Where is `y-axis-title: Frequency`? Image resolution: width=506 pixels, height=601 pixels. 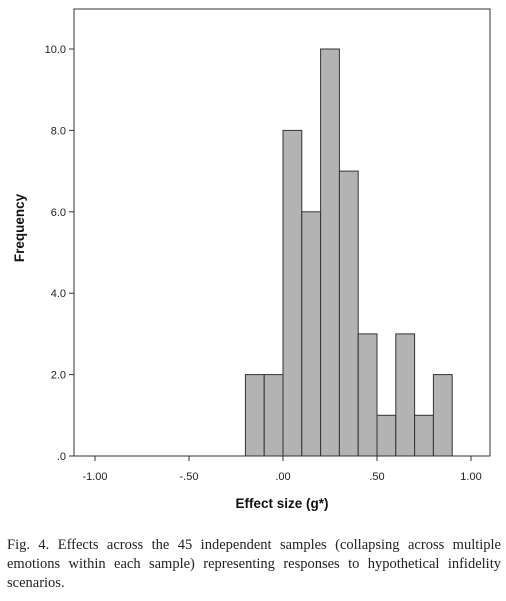 y-axis-title: Frequency is located at coordinates (19, 227).